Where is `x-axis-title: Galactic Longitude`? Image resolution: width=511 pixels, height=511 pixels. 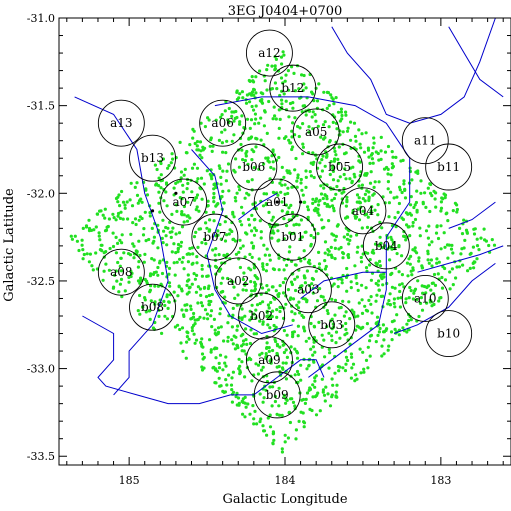 x-axis-title: Galactic Longitude is located at coordinates (284, 499).